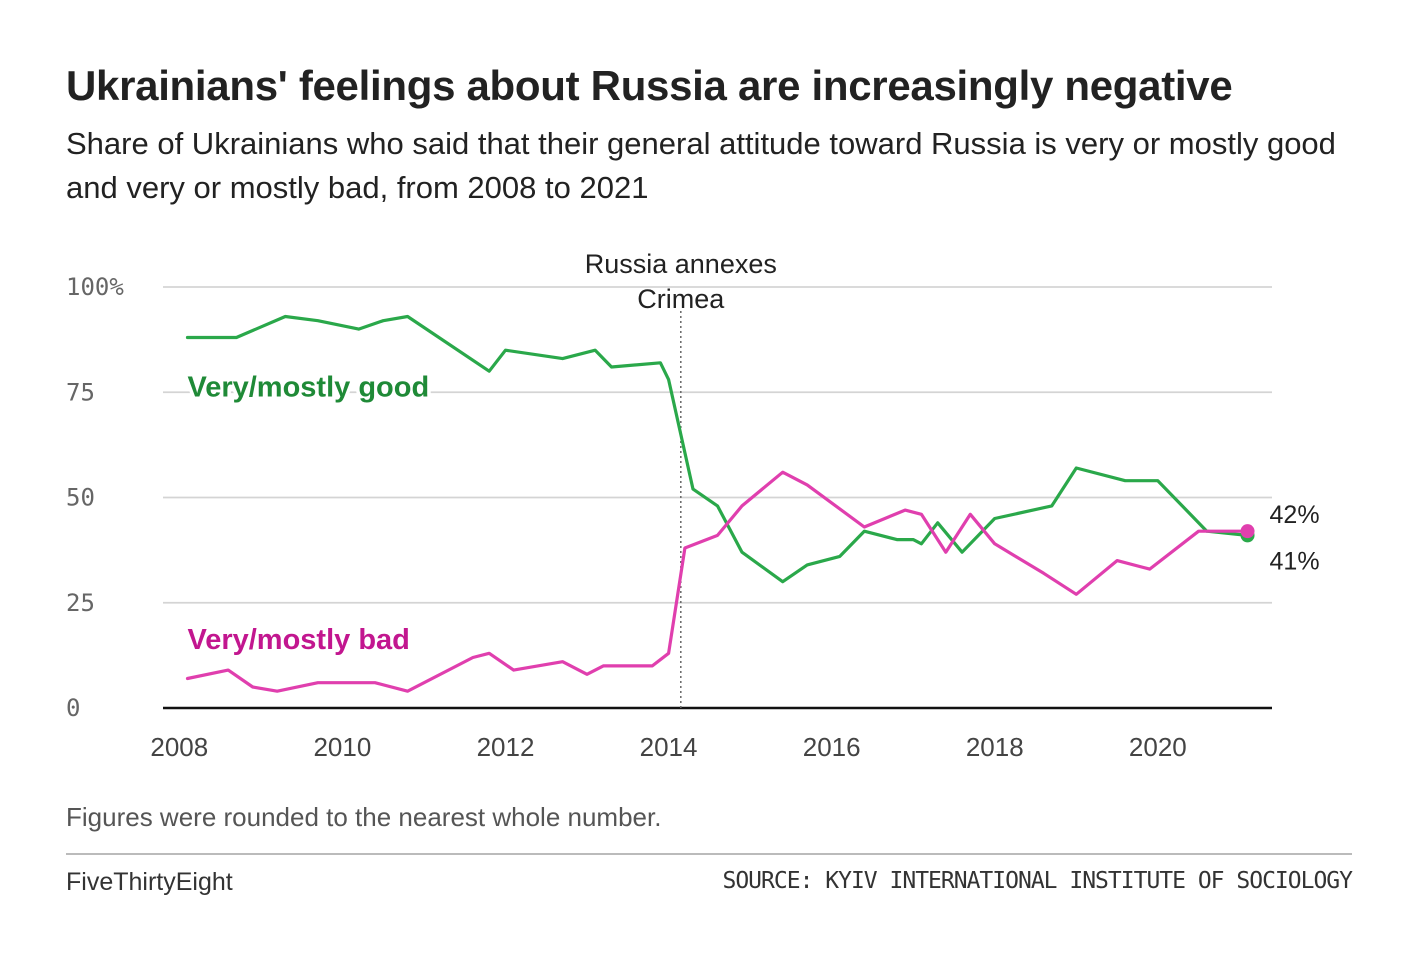 This screenshot has height=960, width=1420. I want to click on end-label-good: 41%, so click(1295, 561).